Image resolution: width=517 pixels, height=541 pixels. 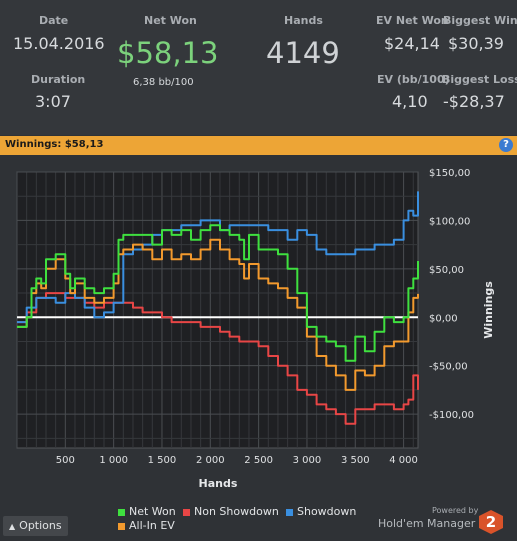 What do you see at coordinates (163, 82) in the screenshot?
I see `bb-per-100-value: 6,38 bb/100` at bounding box center [163, 82].